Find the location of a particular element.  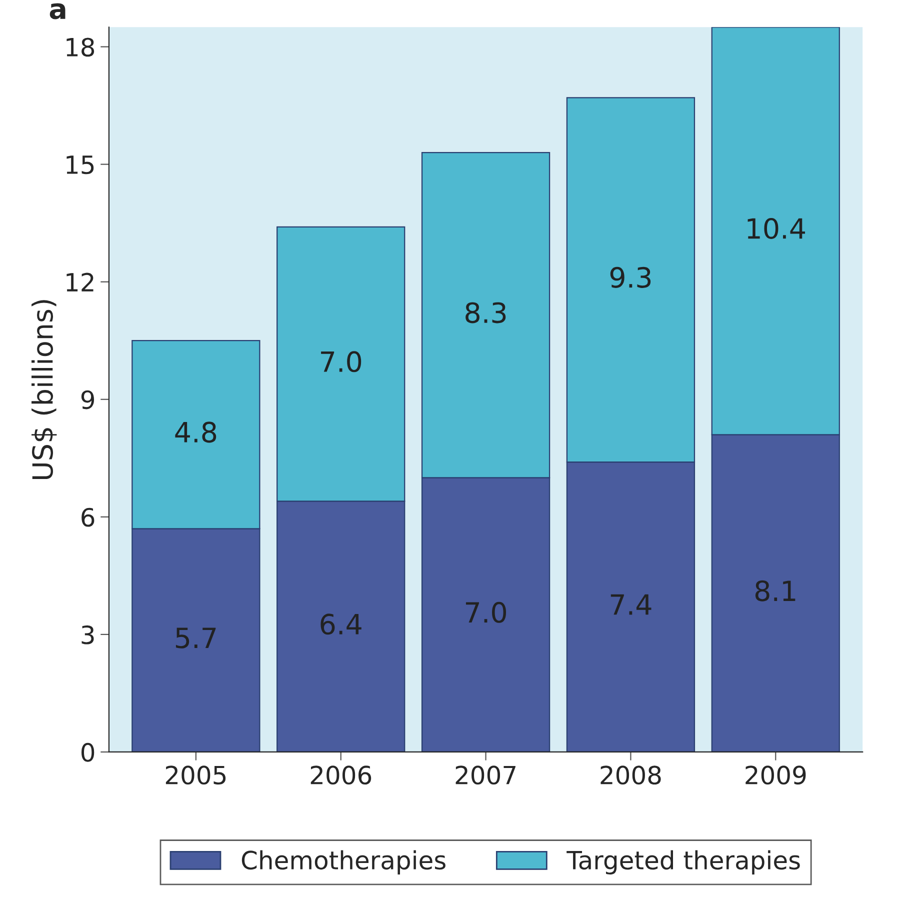

data-label: 5.7 is located at coordinates (196, 638).